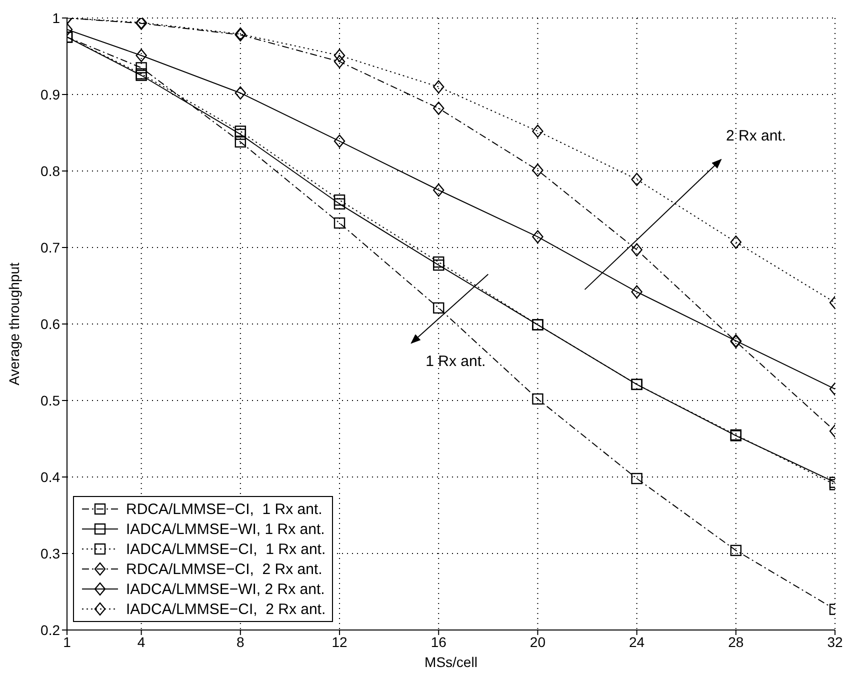 The height and width of the screenshot is (677, 855). What do you see at coordinates (50, 170) in the screenshot?
I see `y-tick-label: 0.8` at bounding box center [50, 170].